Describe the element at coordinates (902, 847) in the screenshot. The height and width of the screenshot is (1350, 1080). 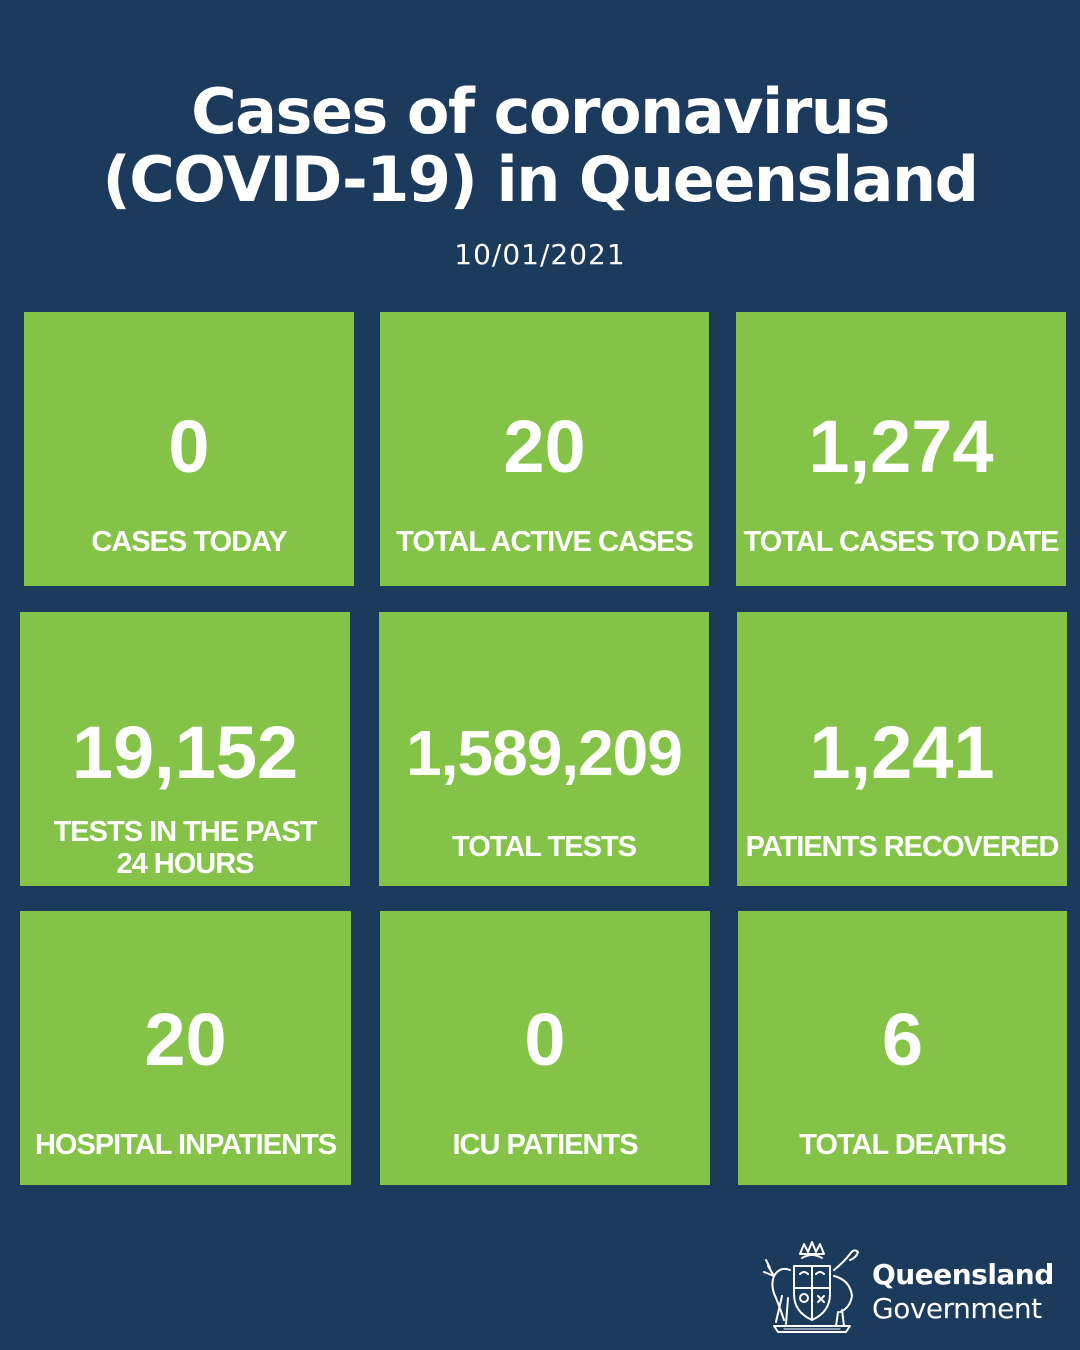
I see `stat-label: PATIENTS RECOVERED` at that location.